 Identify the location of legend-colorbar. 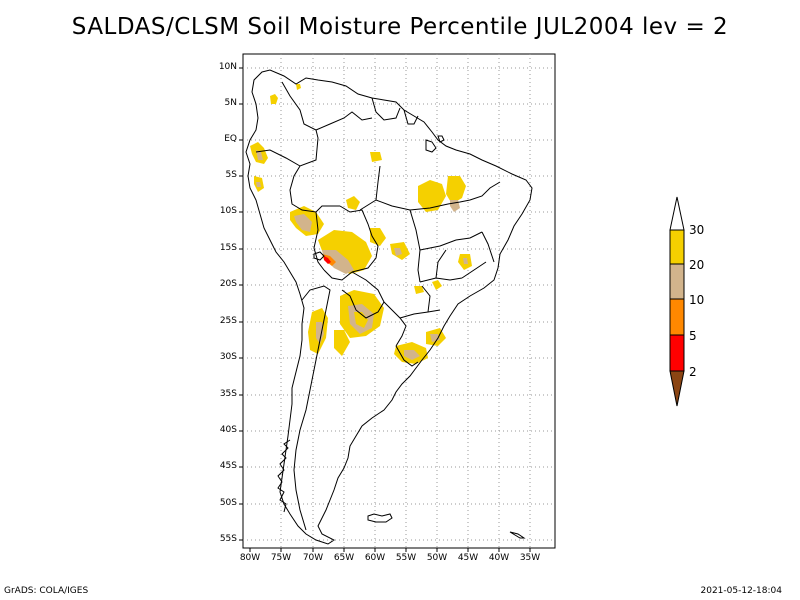
(677, 301).